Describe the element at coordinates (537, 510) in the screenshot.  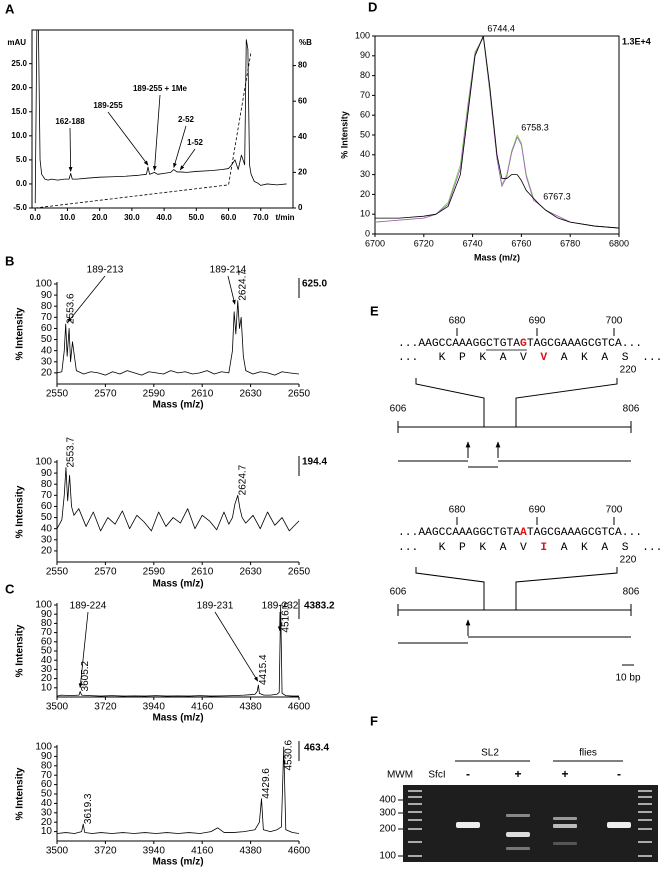
I see `position-label: 690` at that location.